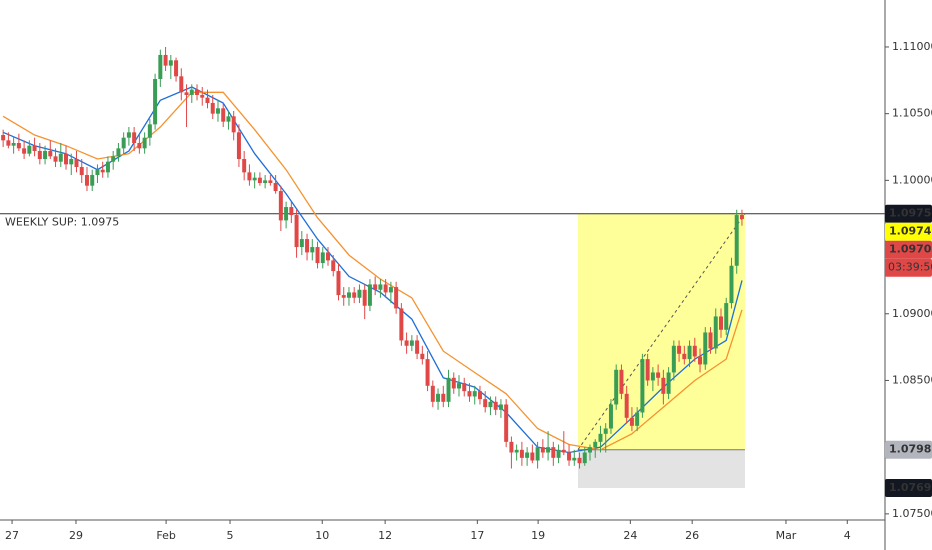  I want to click on x-tick-label: 10, so click(322, 535).